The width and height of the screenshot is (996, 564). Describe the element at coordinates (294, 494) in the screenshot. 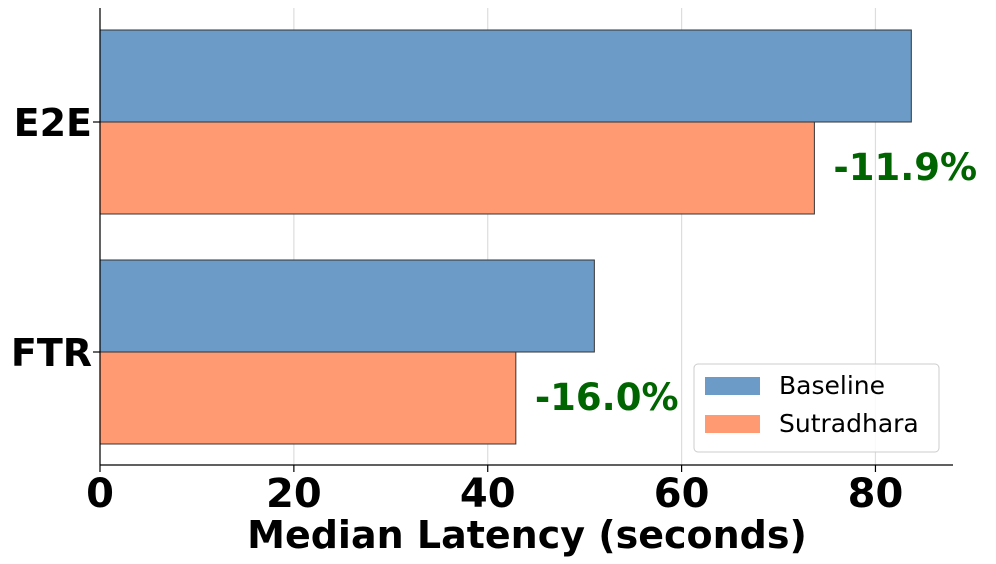

I see `x-tick-label: 20` at that location.